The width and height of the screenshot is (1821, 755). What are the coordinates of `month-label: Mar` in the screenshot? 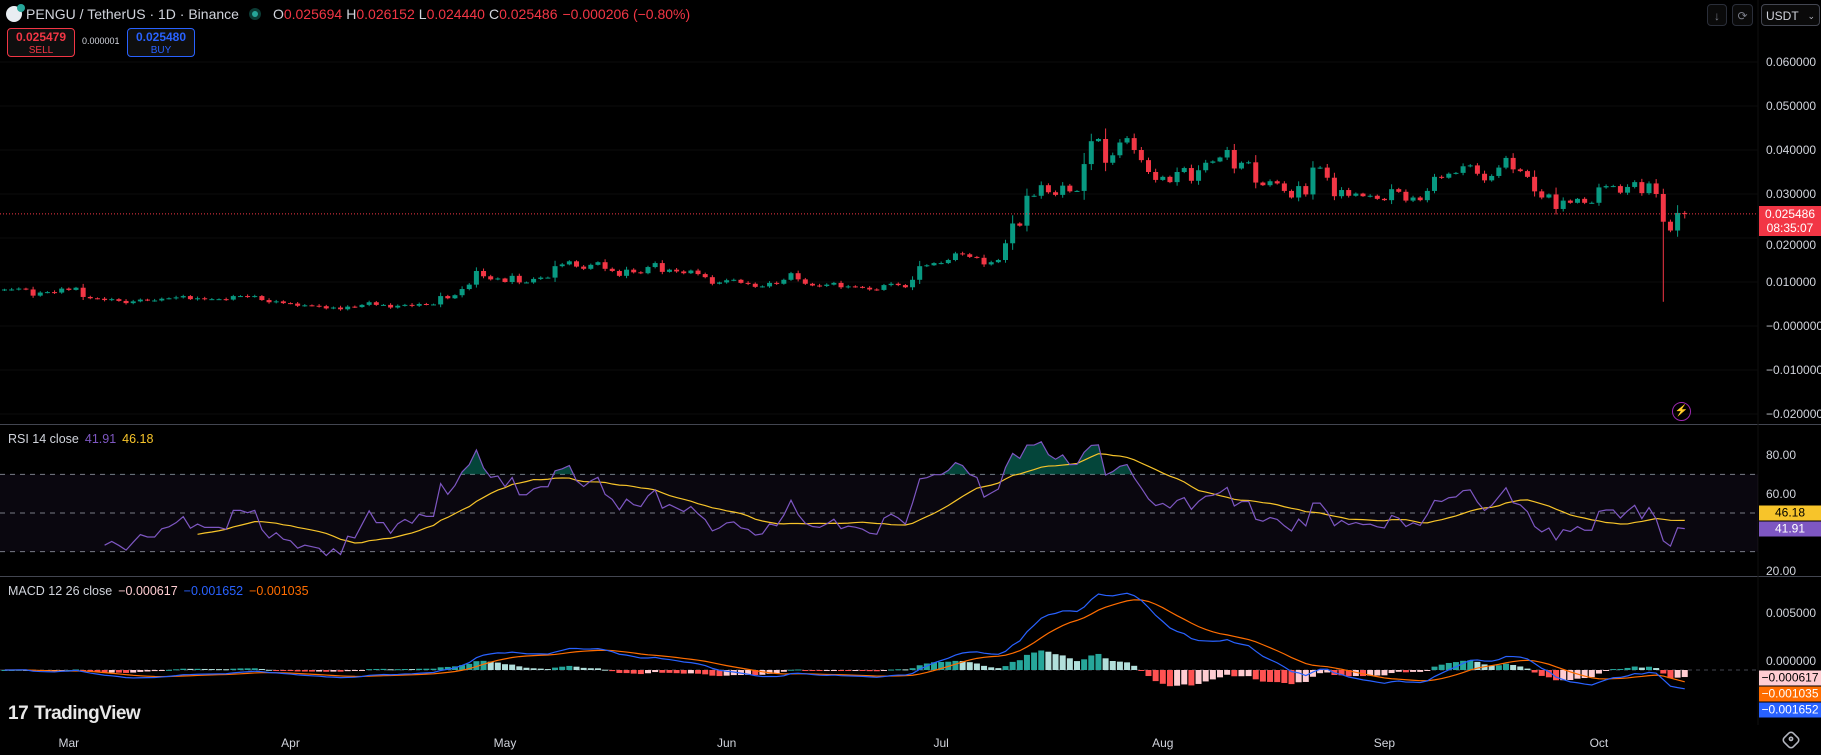 It's located at (69, 743).